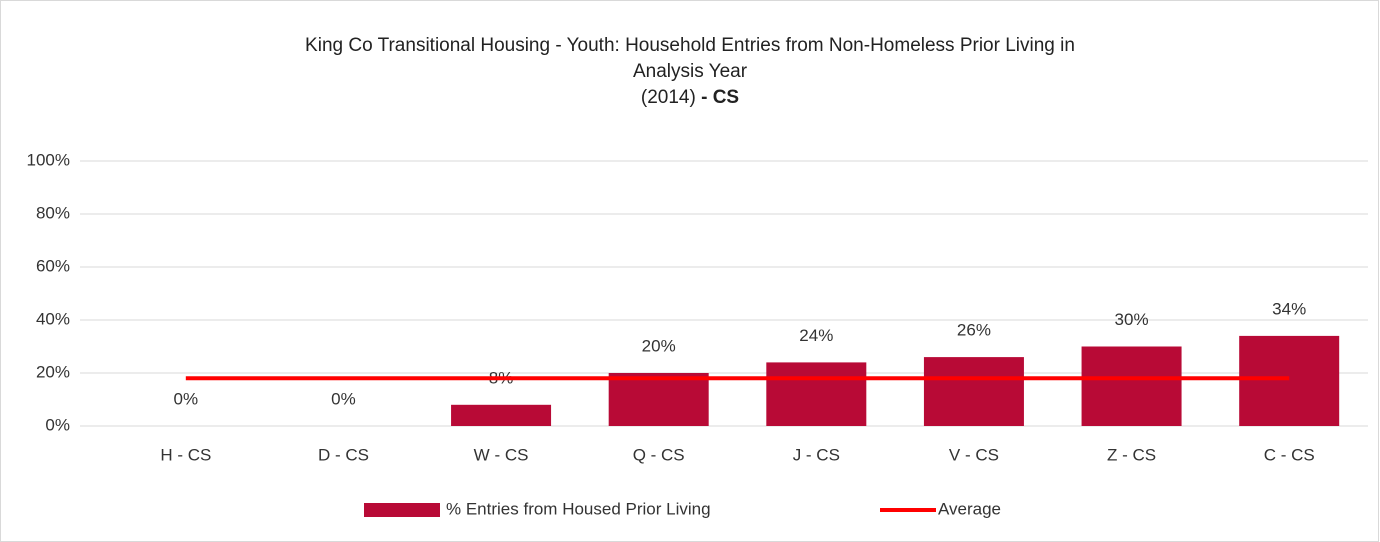  I want to click on chart-title: (2014), so click(668, 97).